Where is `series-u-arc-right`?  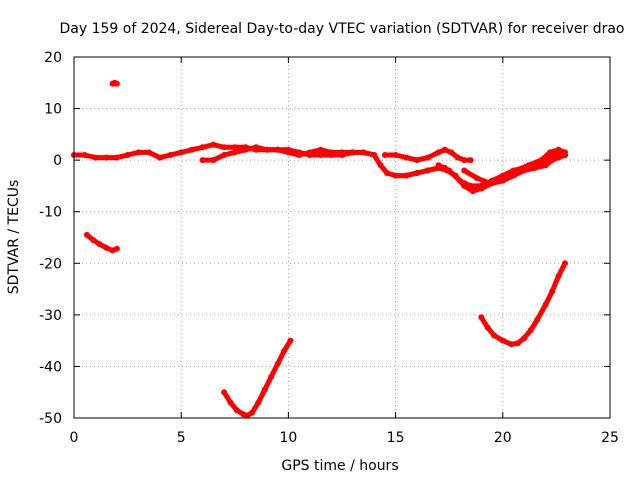 series-u-arc-right is located at coordinates (523, 304).